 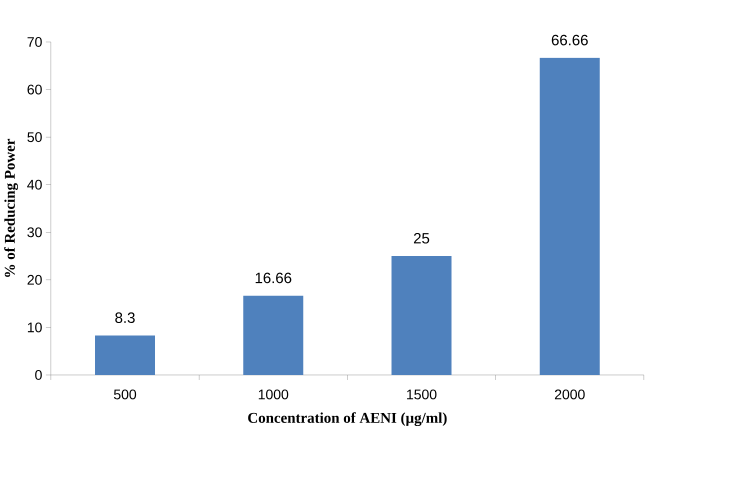 I want to click on y-tick-label: 0, so click(x=38, y=375).